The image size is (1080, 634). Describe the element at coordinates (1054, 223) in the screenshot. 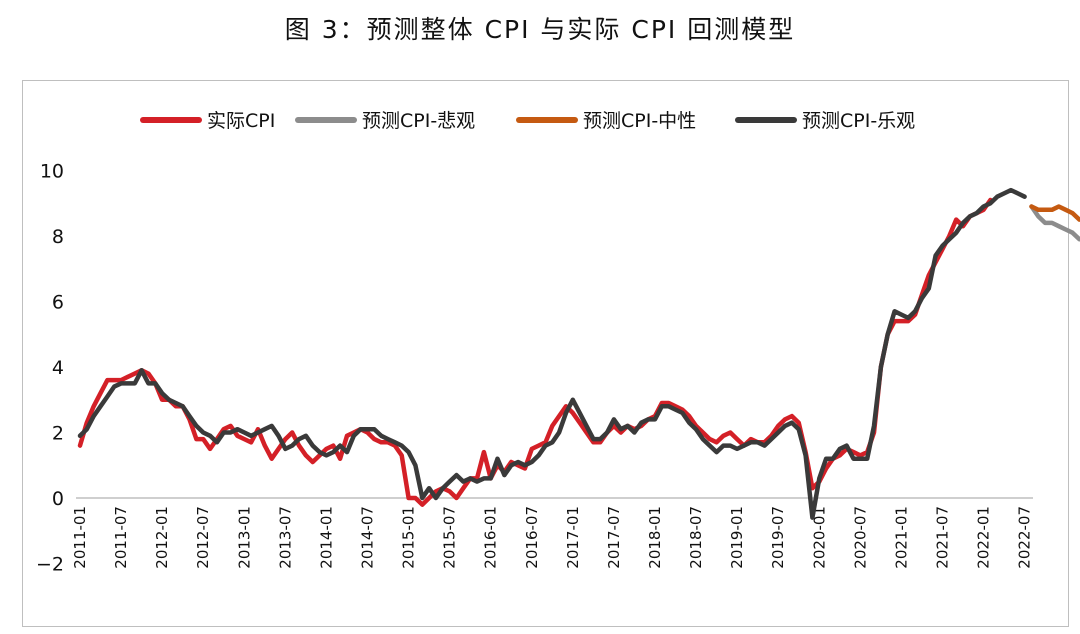

I see `series-line-pessimistic` at that location.